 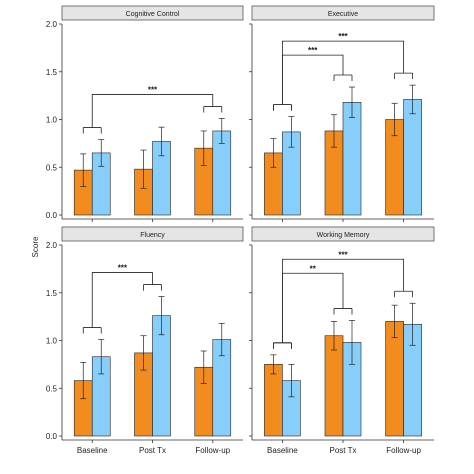 I want to click on panel-title: Cognitive Control, so click(x=153, y=14).